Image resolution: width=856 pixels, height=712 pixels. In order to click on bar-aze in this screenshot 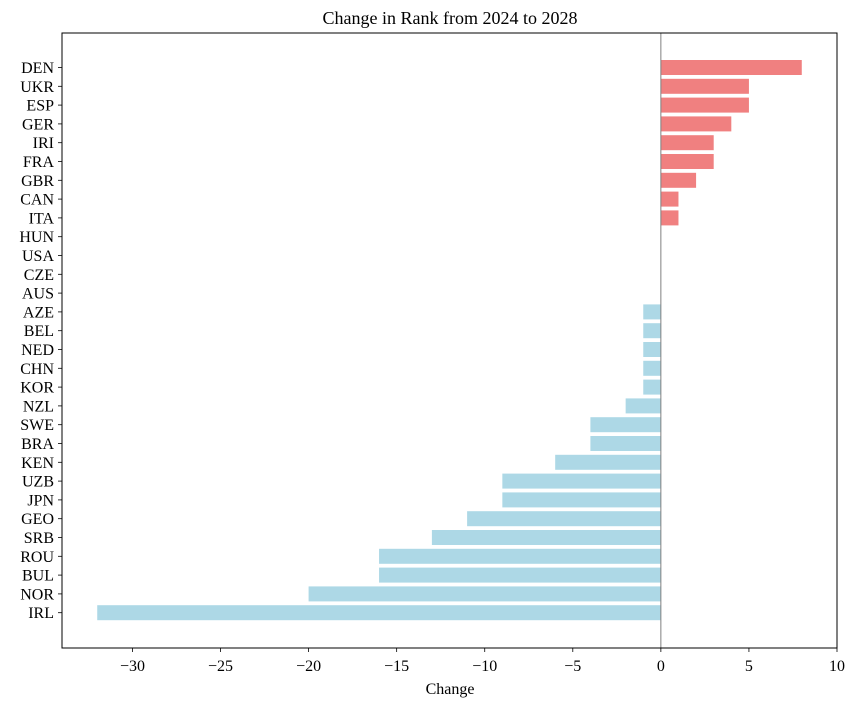, I will do `click(652, 312)`.